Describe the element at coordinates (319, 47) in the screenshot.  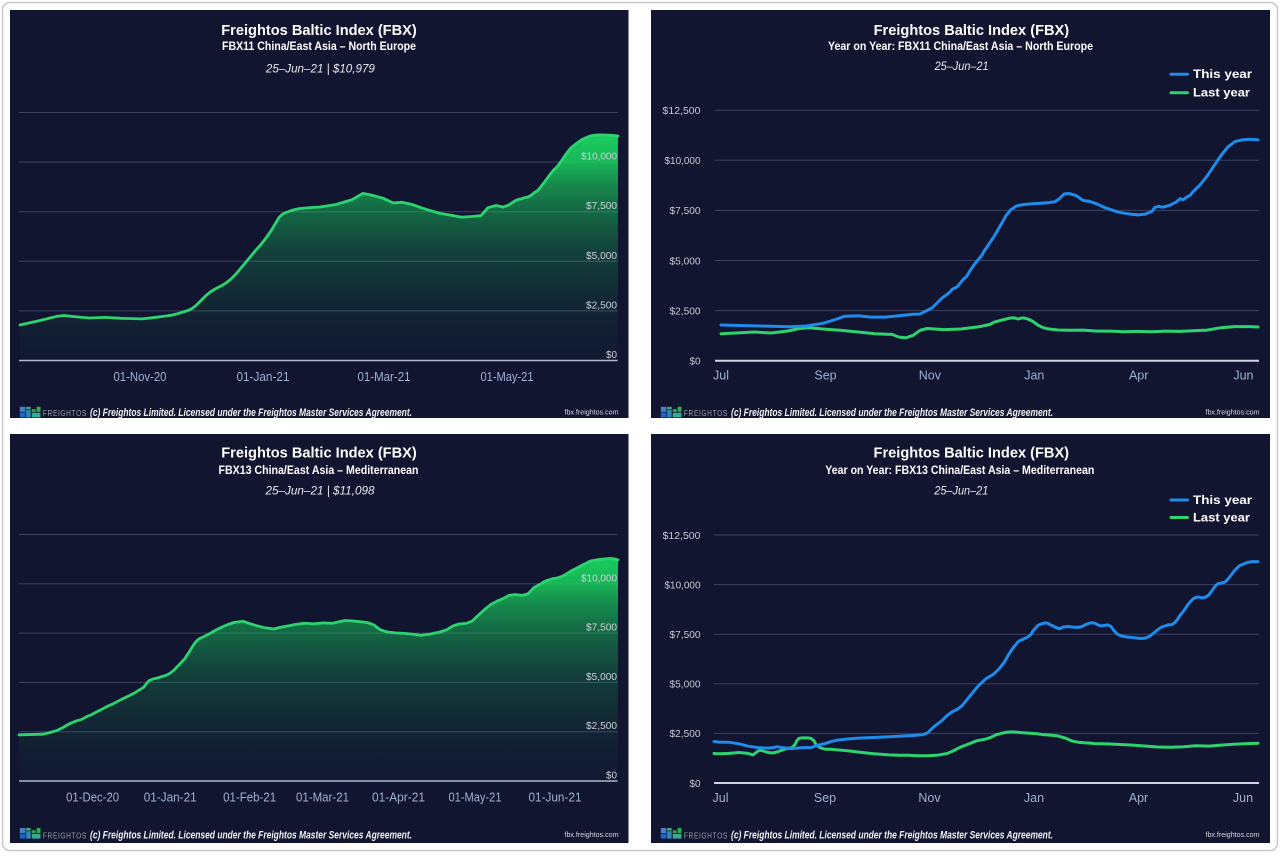
I see `svg-text:FBX11 China/East Asia – North: FBX11 China/East Asia – North Europe` at that location.